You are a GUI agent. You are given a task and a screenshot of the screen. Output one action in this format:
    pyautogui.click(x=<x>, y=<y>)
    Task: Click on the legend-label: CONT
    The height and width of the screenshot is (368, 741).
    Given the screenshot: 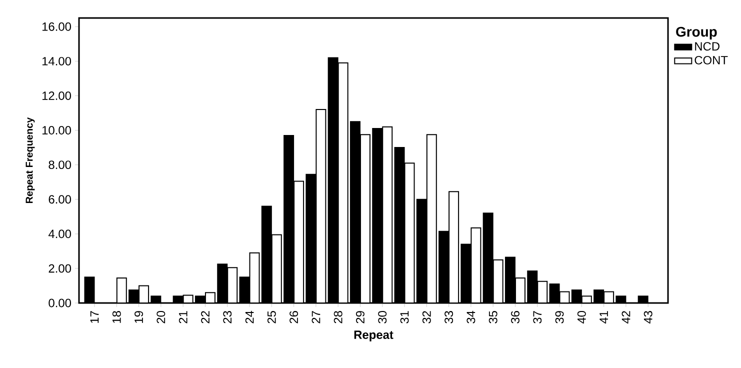 What is the action you would take?
    pyautogui.click(x=711, y=60)
    